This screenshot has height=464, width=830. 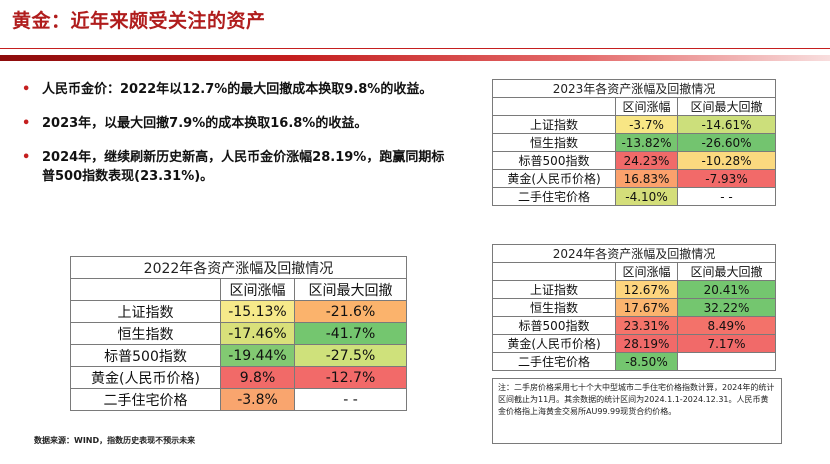 I want to click on table-row: 恒生指数 -13.82% -26.60%, so click(x=634, y=142).